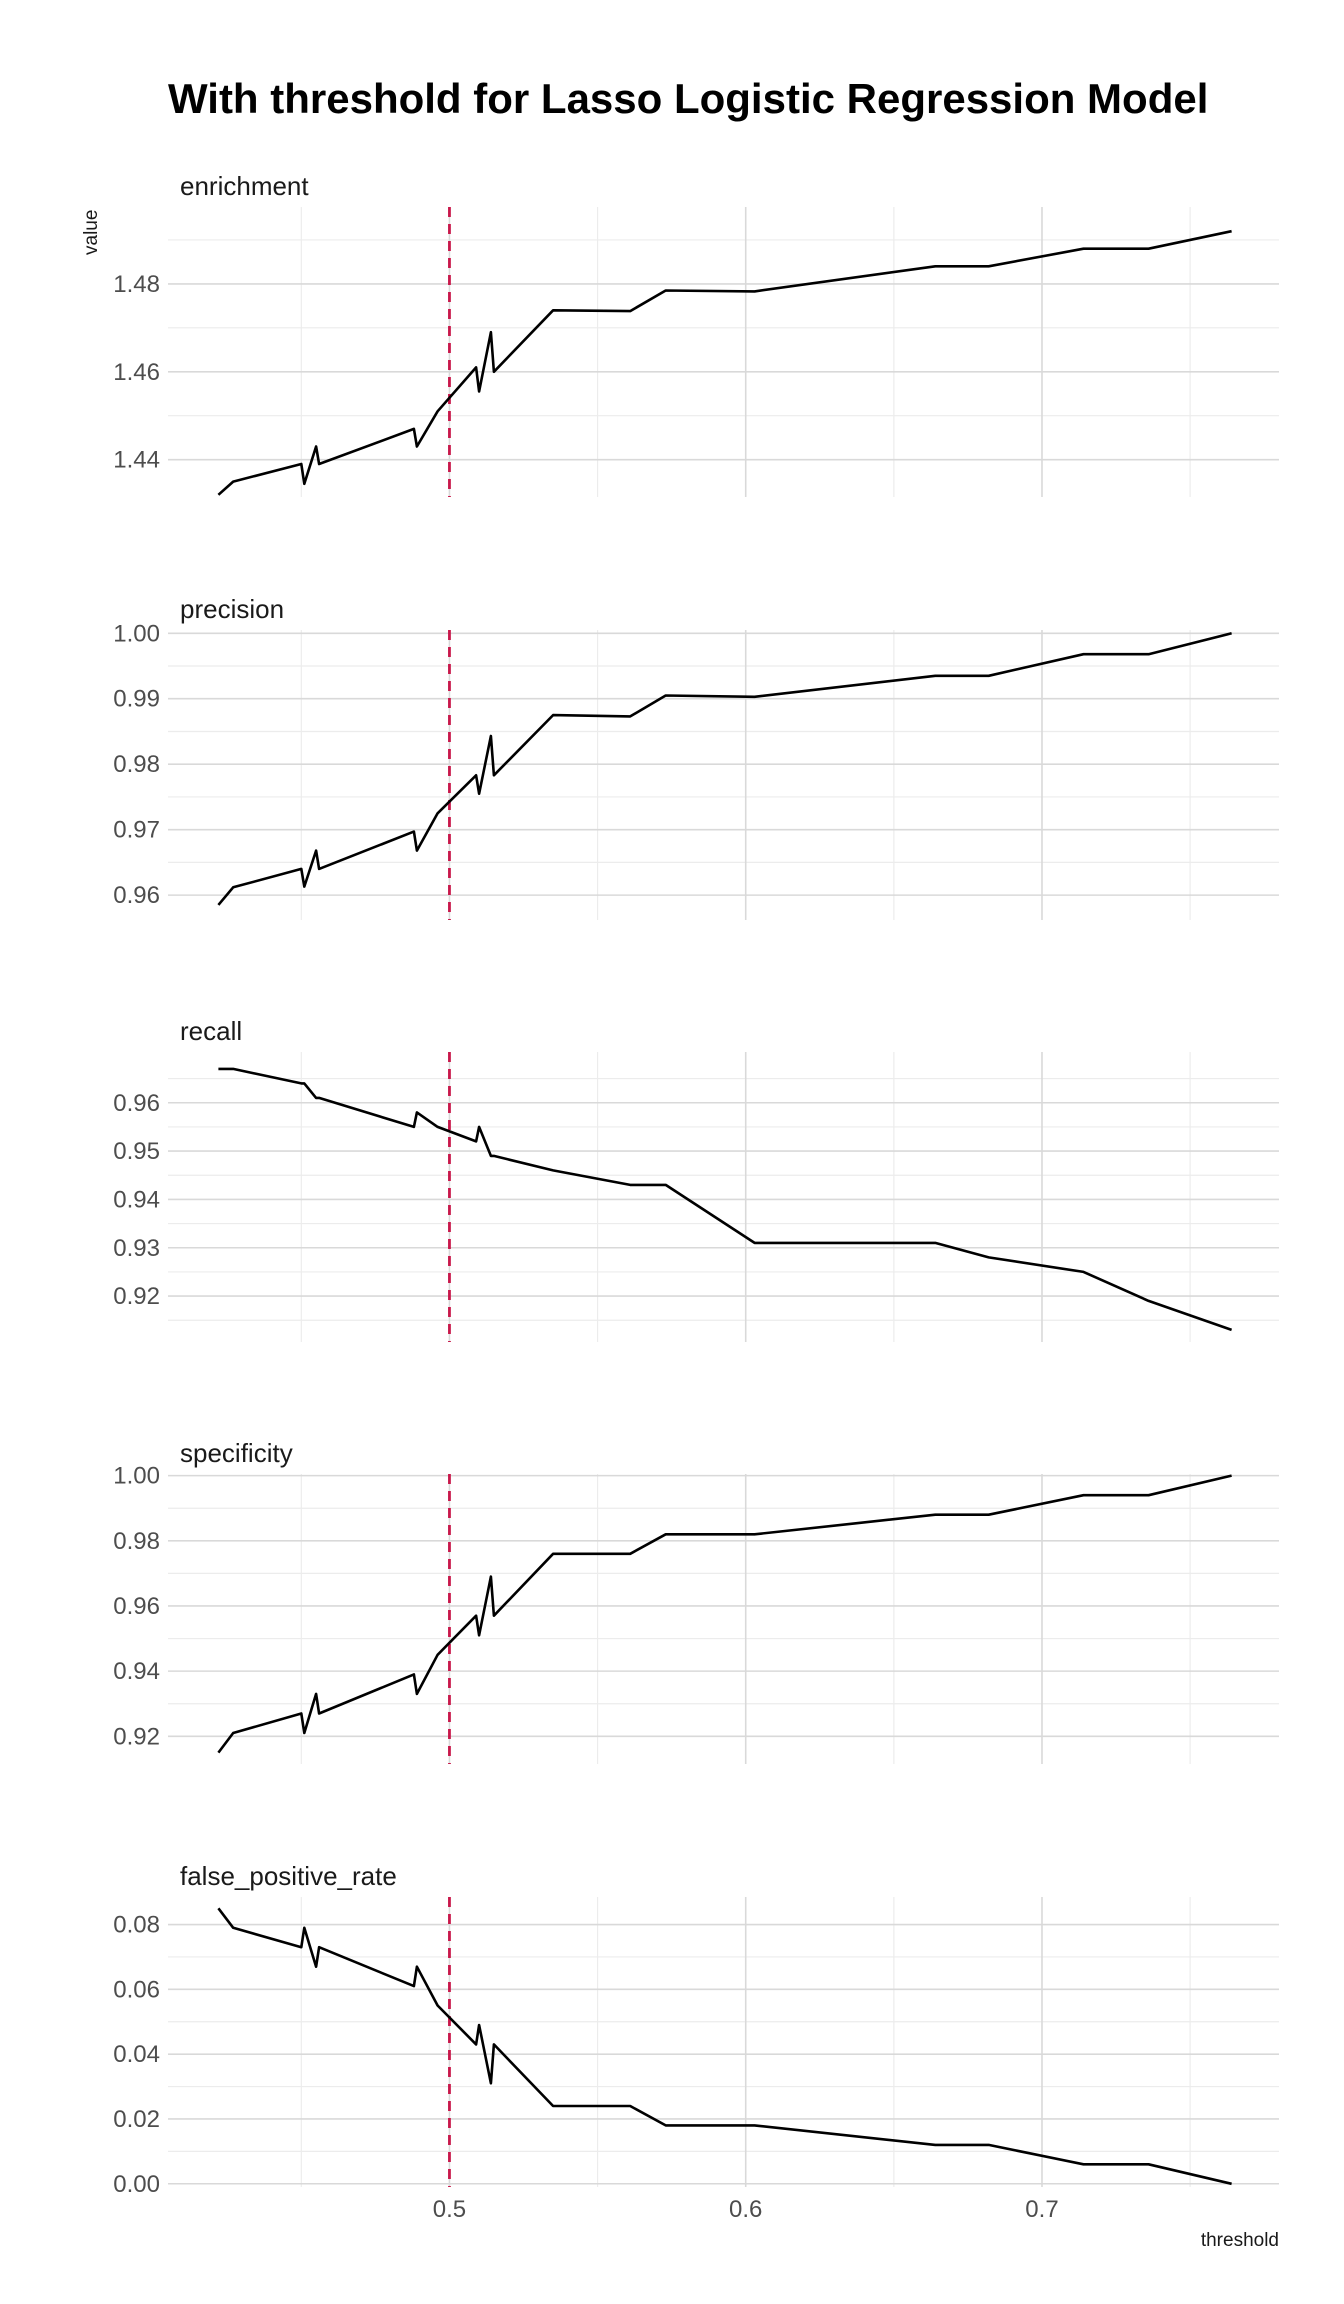 This screenshot has height=2304, width=1344. I want to click on y-tick-label: 0.95, so click(136, 1151).